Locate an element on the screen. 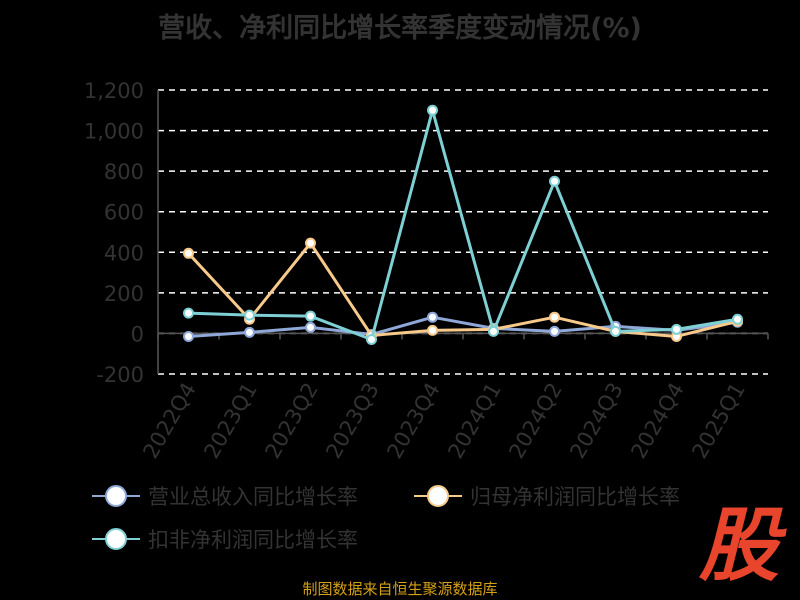  x-tick-label: 2024Q1 is located at coordinates (474, 421).